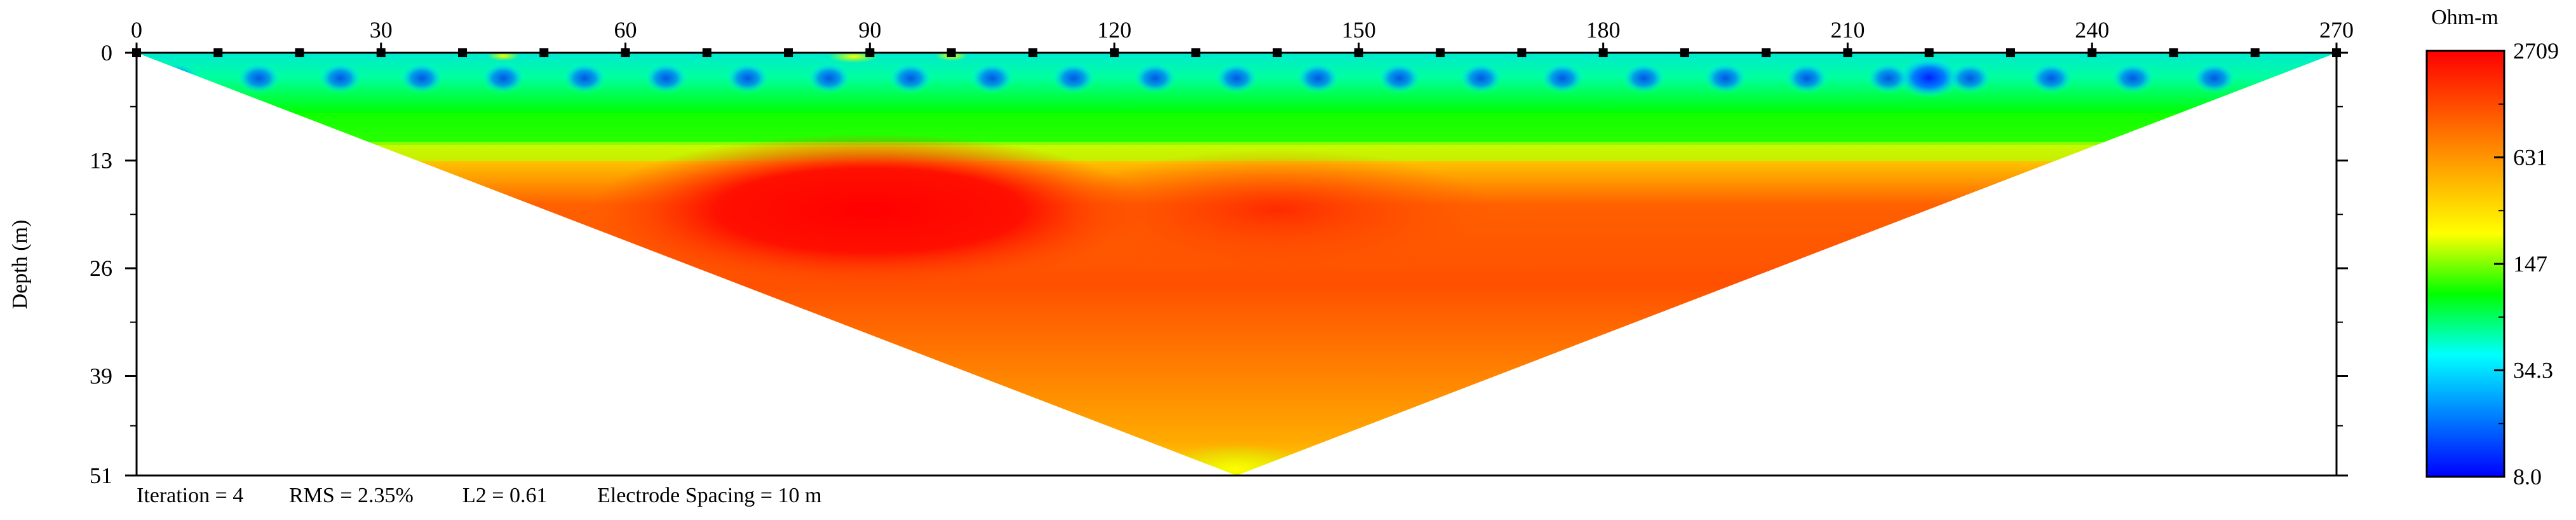 The width and height of the screenshot is (2576, 520). Describe the element at coordinates (2533, 370) in the screenshot. I see `colorbar-tick-label: 34.3` at that location.